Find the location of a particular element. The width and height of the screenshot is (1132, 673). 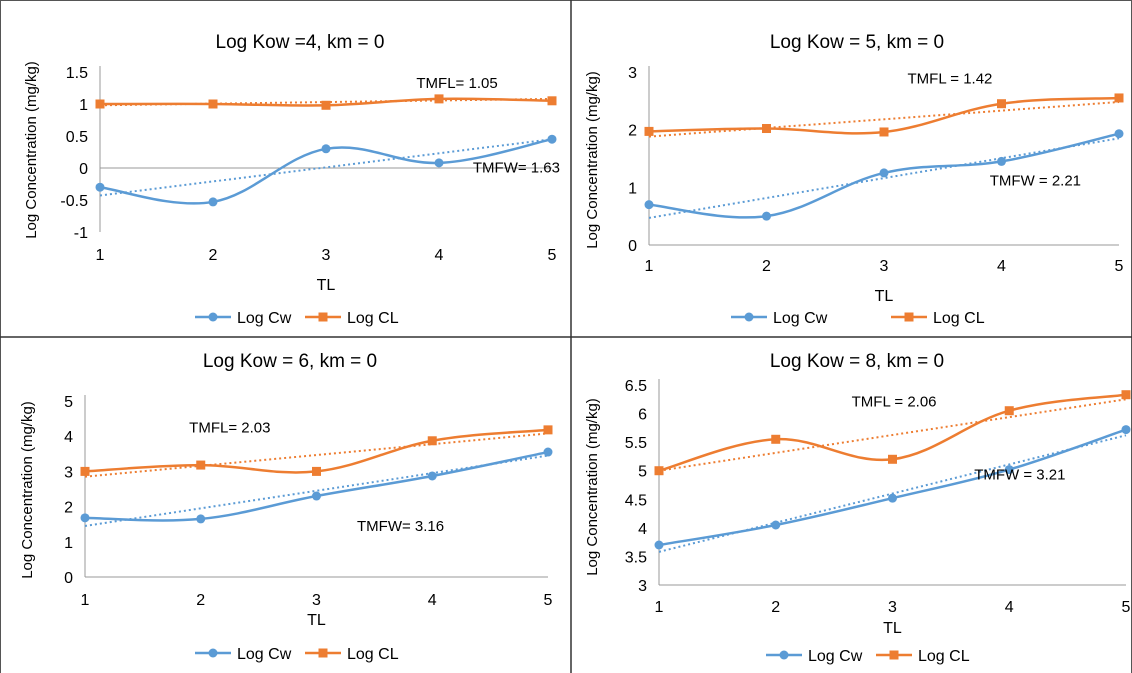

y-tick-label: 1 is located at coordinates (632, 188).